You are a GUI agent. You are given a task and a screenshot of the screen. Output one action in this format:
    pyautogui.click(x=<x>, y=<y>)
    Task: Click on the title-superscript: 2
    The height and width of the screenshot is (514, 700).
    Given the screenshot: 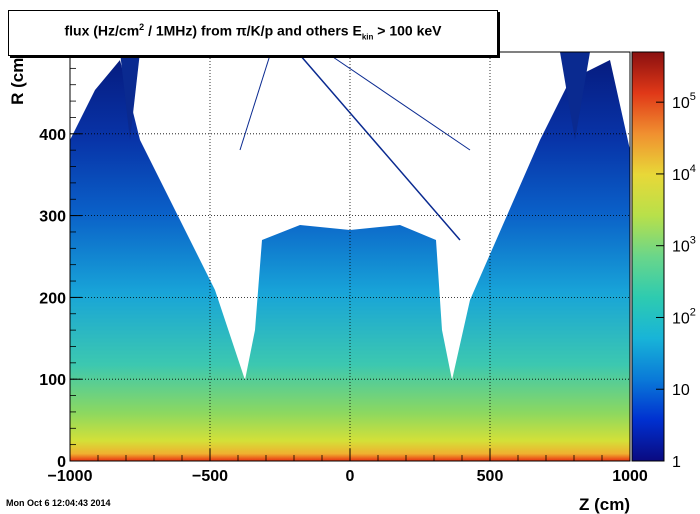 What is the action you would take?
    pyautogui.click(x=142, y=27)
    